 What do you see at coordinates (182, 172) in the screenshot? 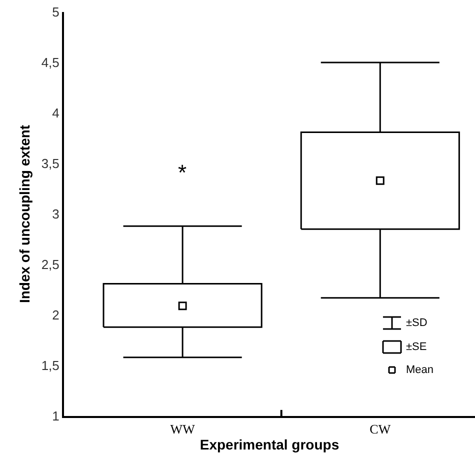
I see `annotation: *` at bounding box center [182, 172].